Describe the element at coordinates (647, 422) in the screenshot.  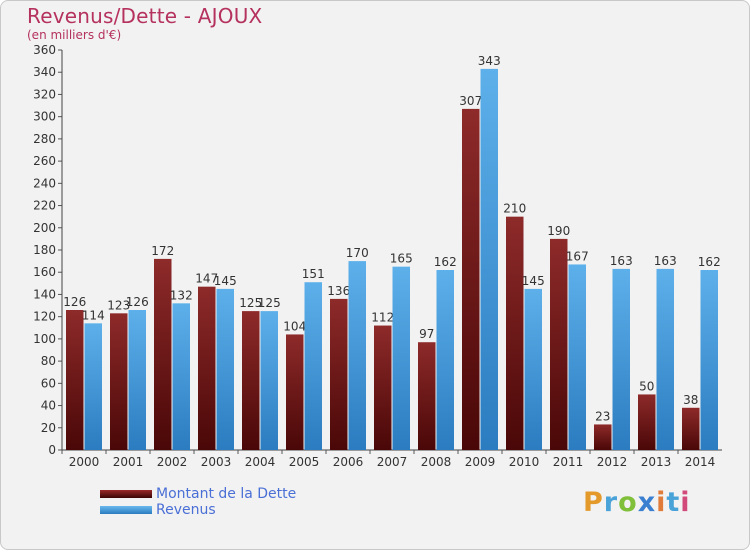
I see `bar-debt-2013` at that location.